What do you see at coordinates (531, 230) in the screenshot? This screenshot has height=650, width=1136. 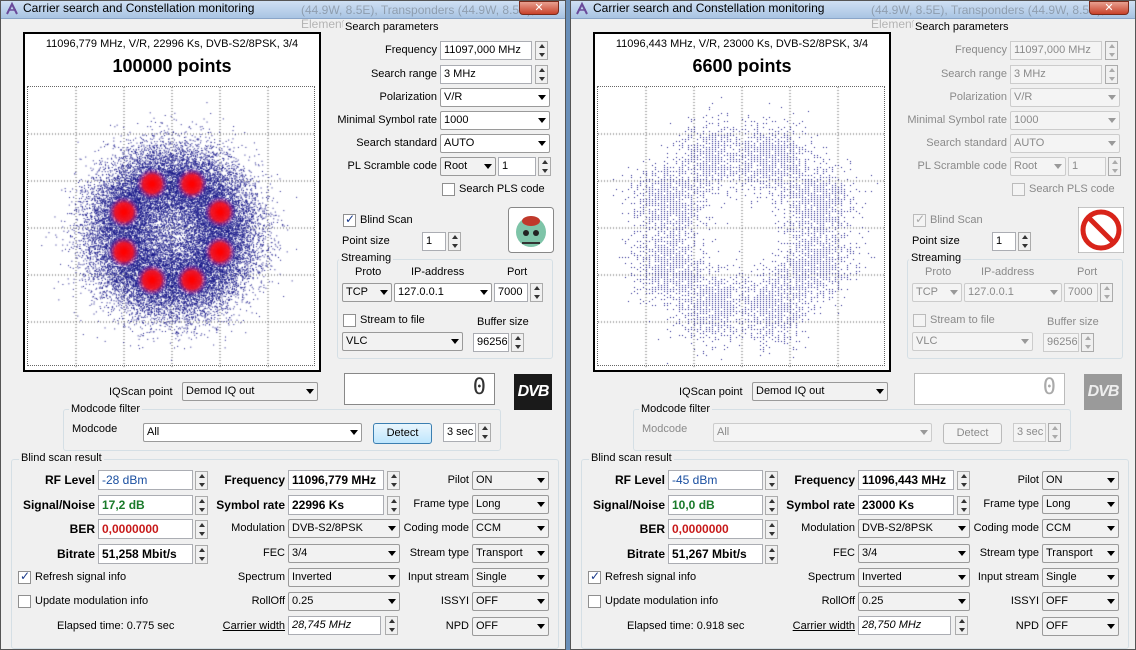 I see `satellite-dish-icon` at bounding box center [531, 230].